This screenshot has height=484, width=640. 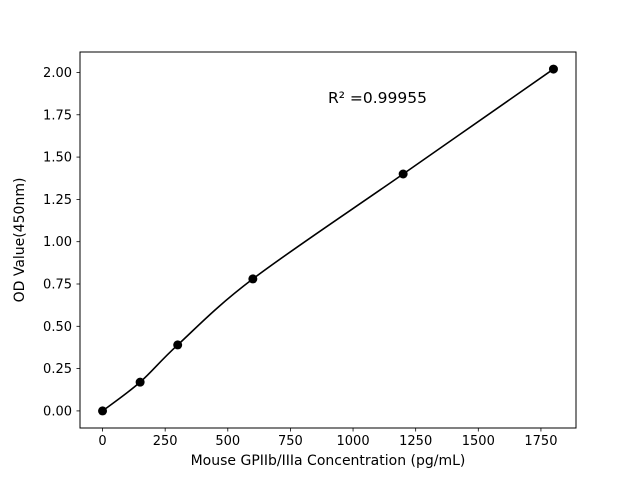 What do you see at coordinates (227, 441) in the screenshot?
I see `x-tick-label: 500` at bounding box center [227, 441].